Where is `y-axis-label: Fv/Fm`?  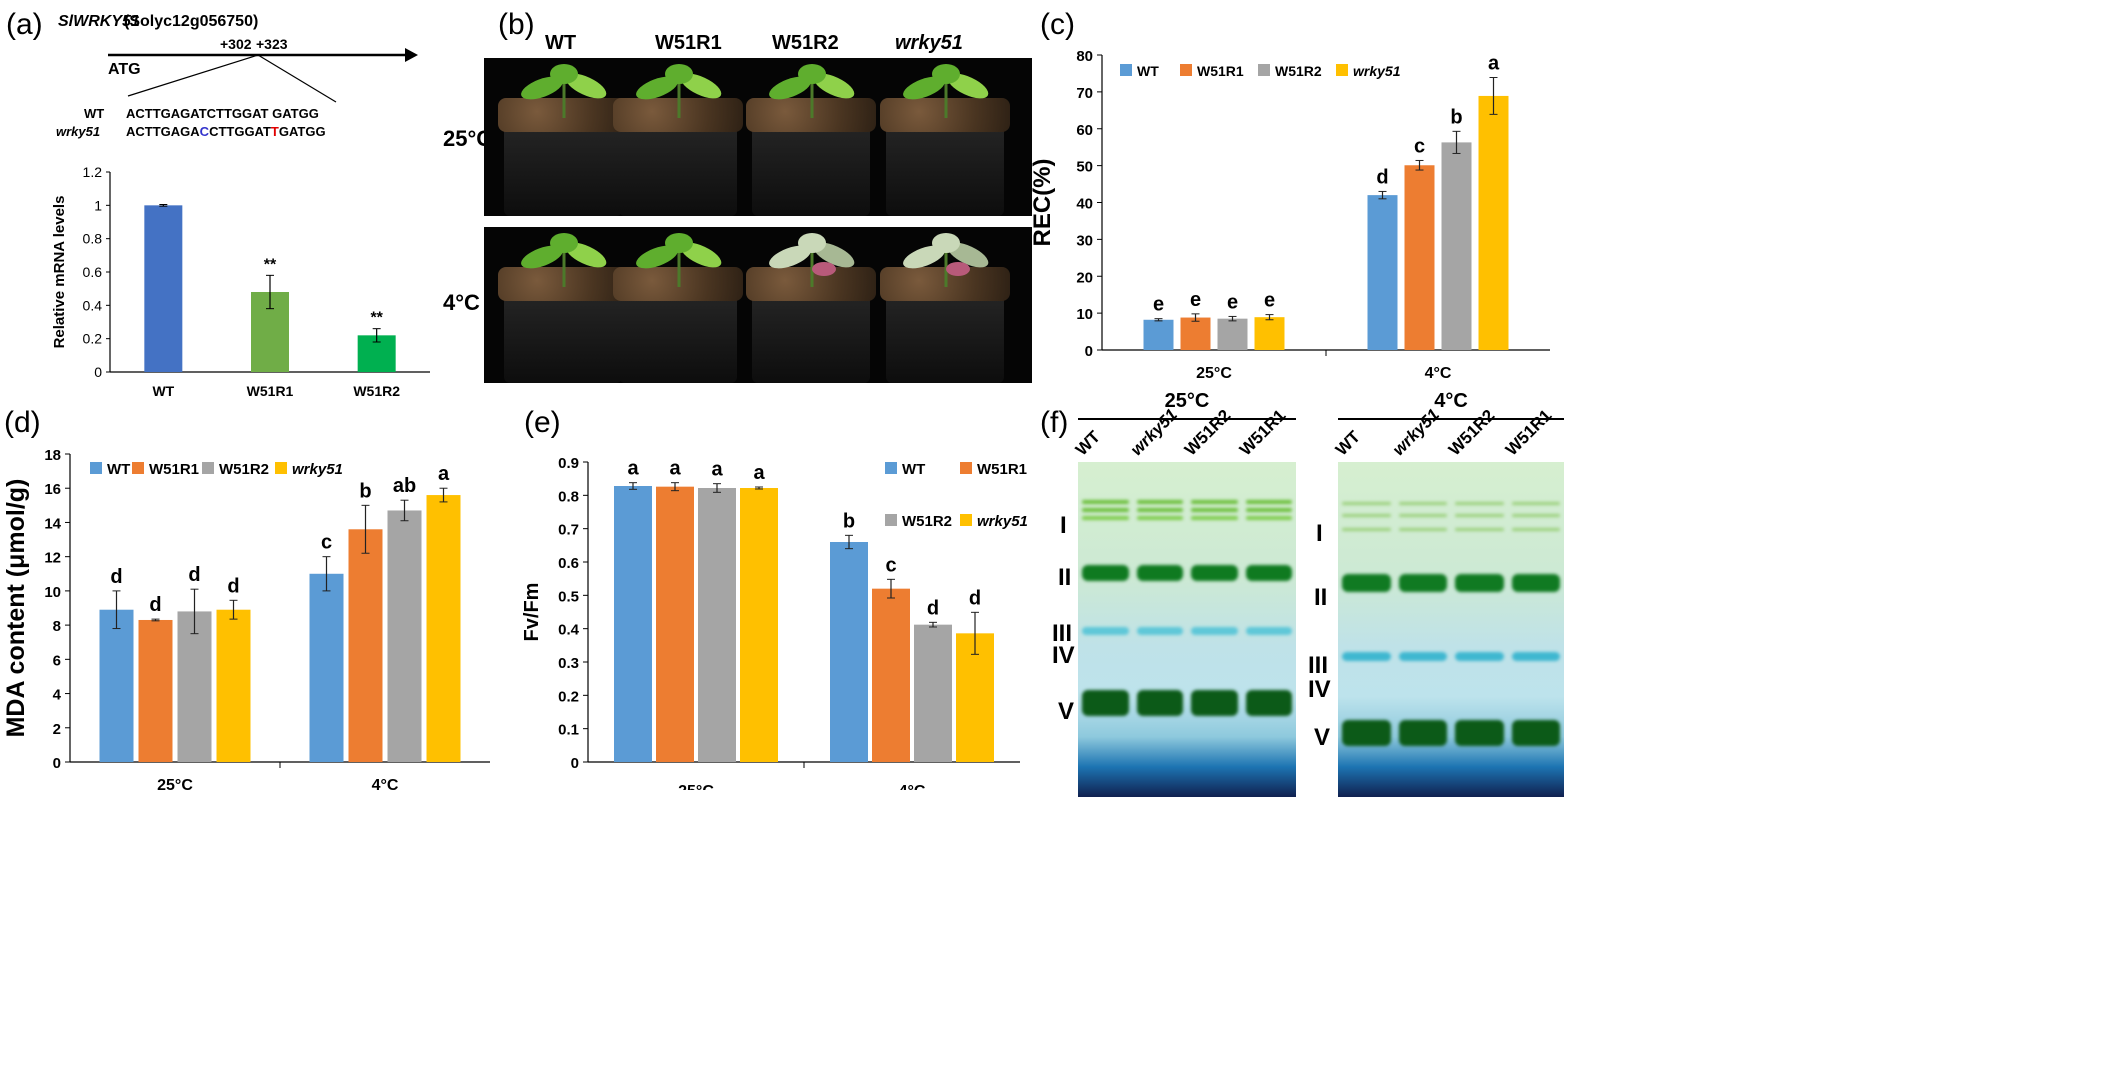
y-axis-label: Fv/Fm is located at coordinates (532, 612).